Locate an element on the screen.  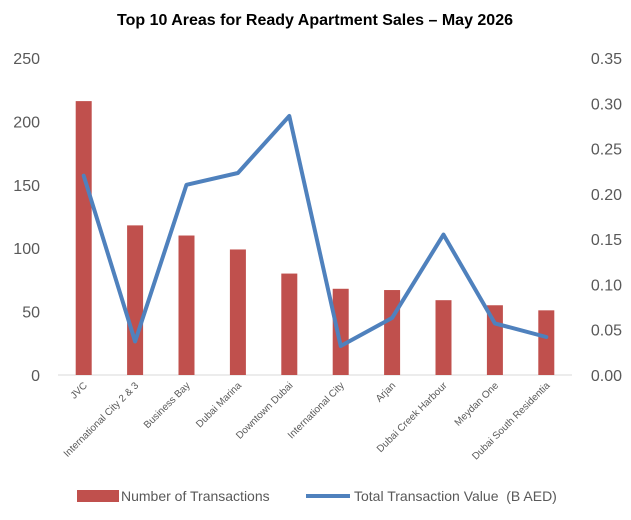
right-tick-label: 0.00 is located at coordinates (606, 376).